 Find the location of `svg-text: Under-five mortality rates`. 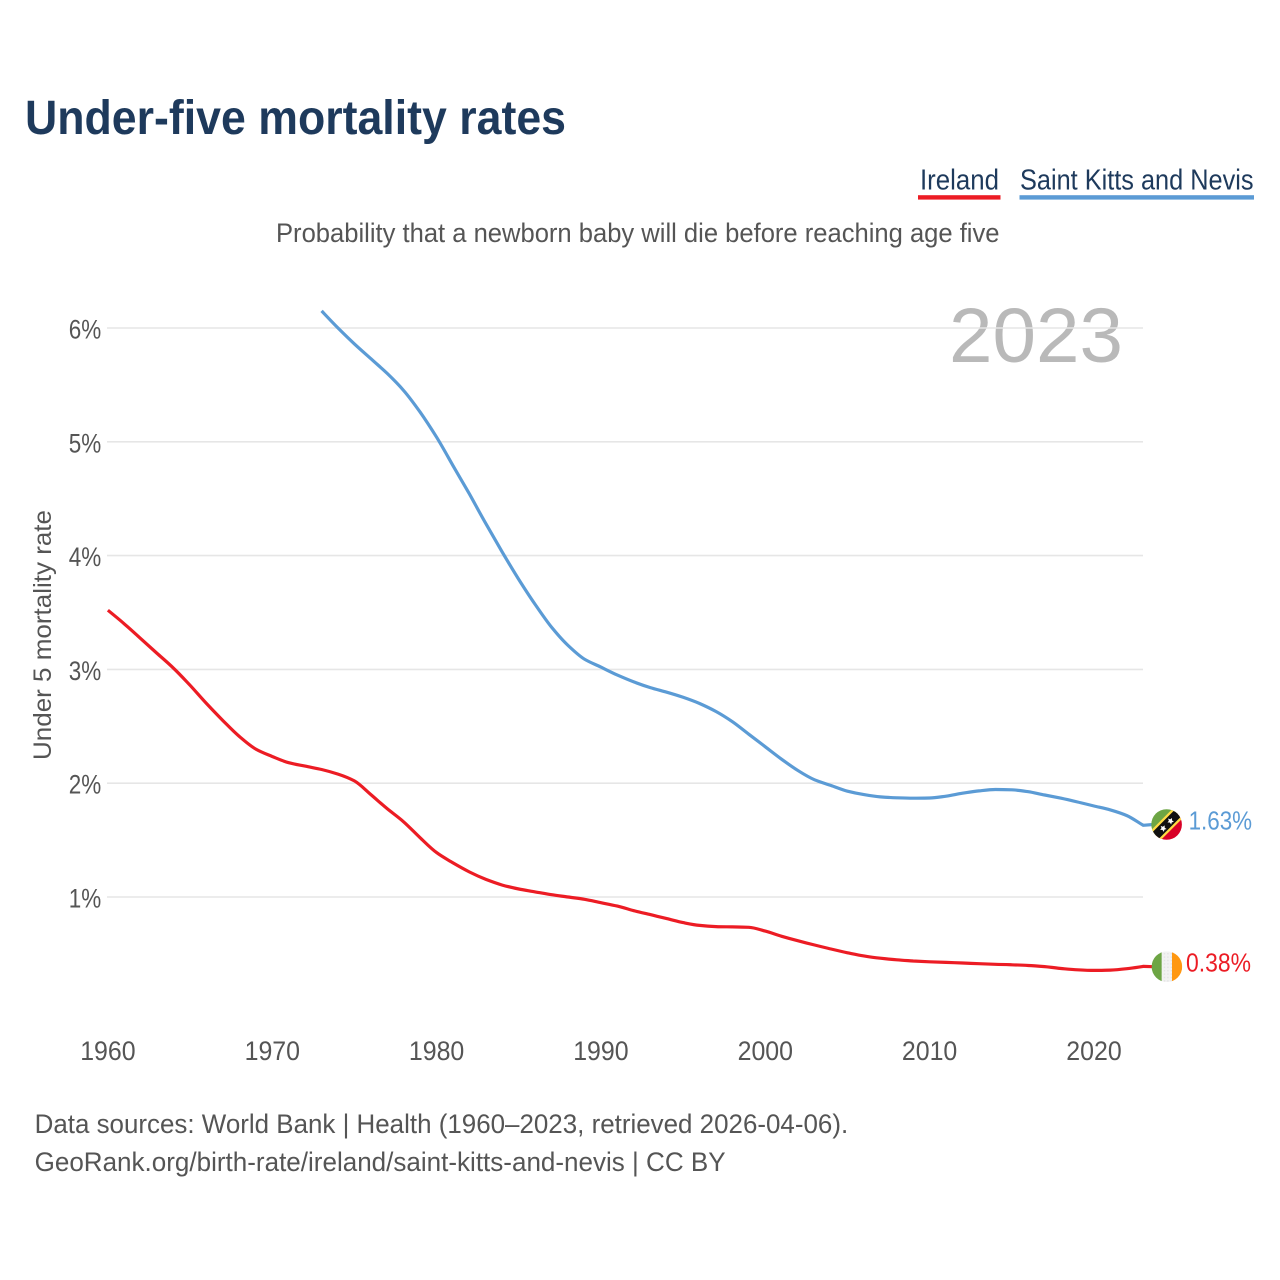

svg-text: Under-five mortality rates is located at coordinates (295, 118).